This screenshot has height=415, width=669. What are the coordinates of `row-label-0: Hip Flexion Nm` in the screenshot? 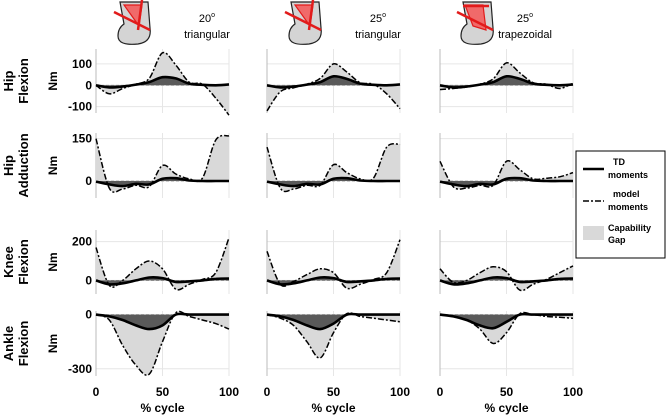 It's located at (30, 81).